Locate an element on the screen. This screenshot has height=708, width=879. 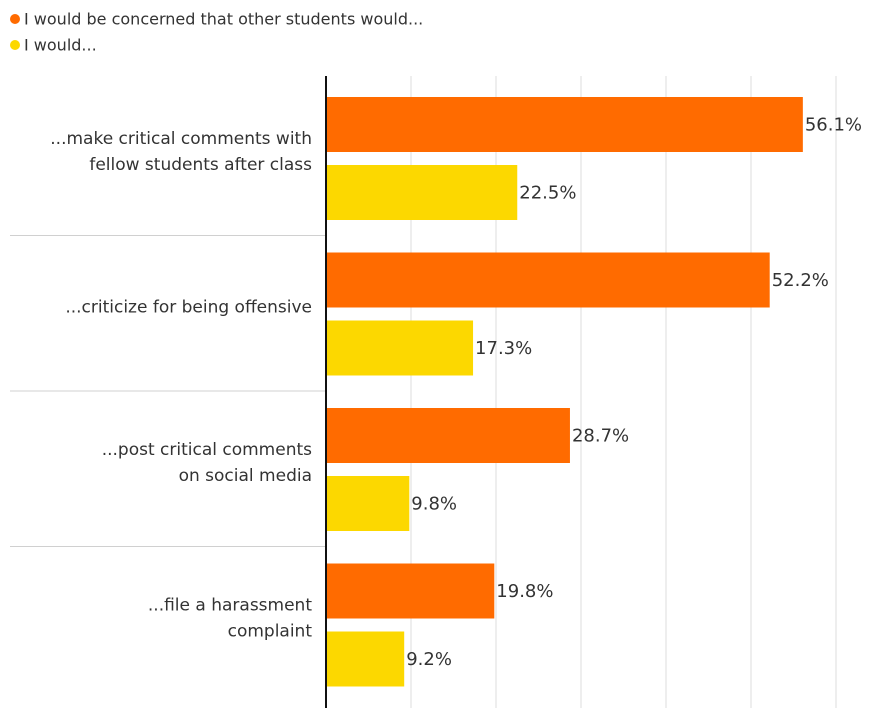
value-label: 9.8% is located at coordinates (434, 504).